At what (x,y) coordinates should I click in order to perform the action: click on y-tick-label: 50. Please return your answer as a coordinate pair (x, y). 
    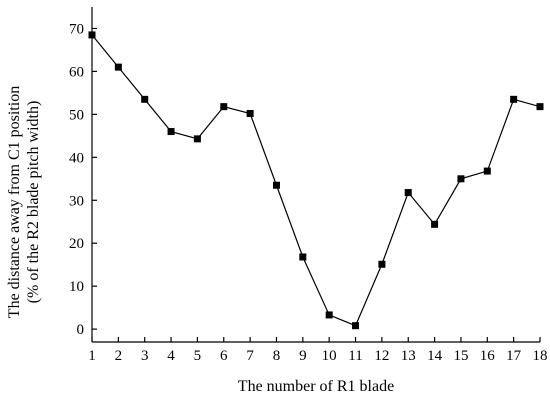
    Looking at the image, I should click on (76, 115).